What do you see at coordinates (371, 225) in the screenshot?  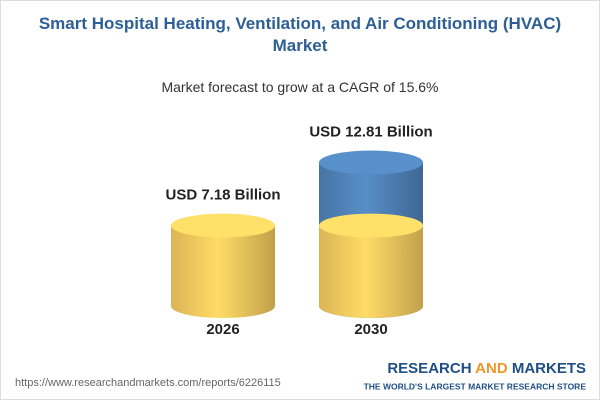 I see `cylinder-base-top` at bounding box center [371, 225].